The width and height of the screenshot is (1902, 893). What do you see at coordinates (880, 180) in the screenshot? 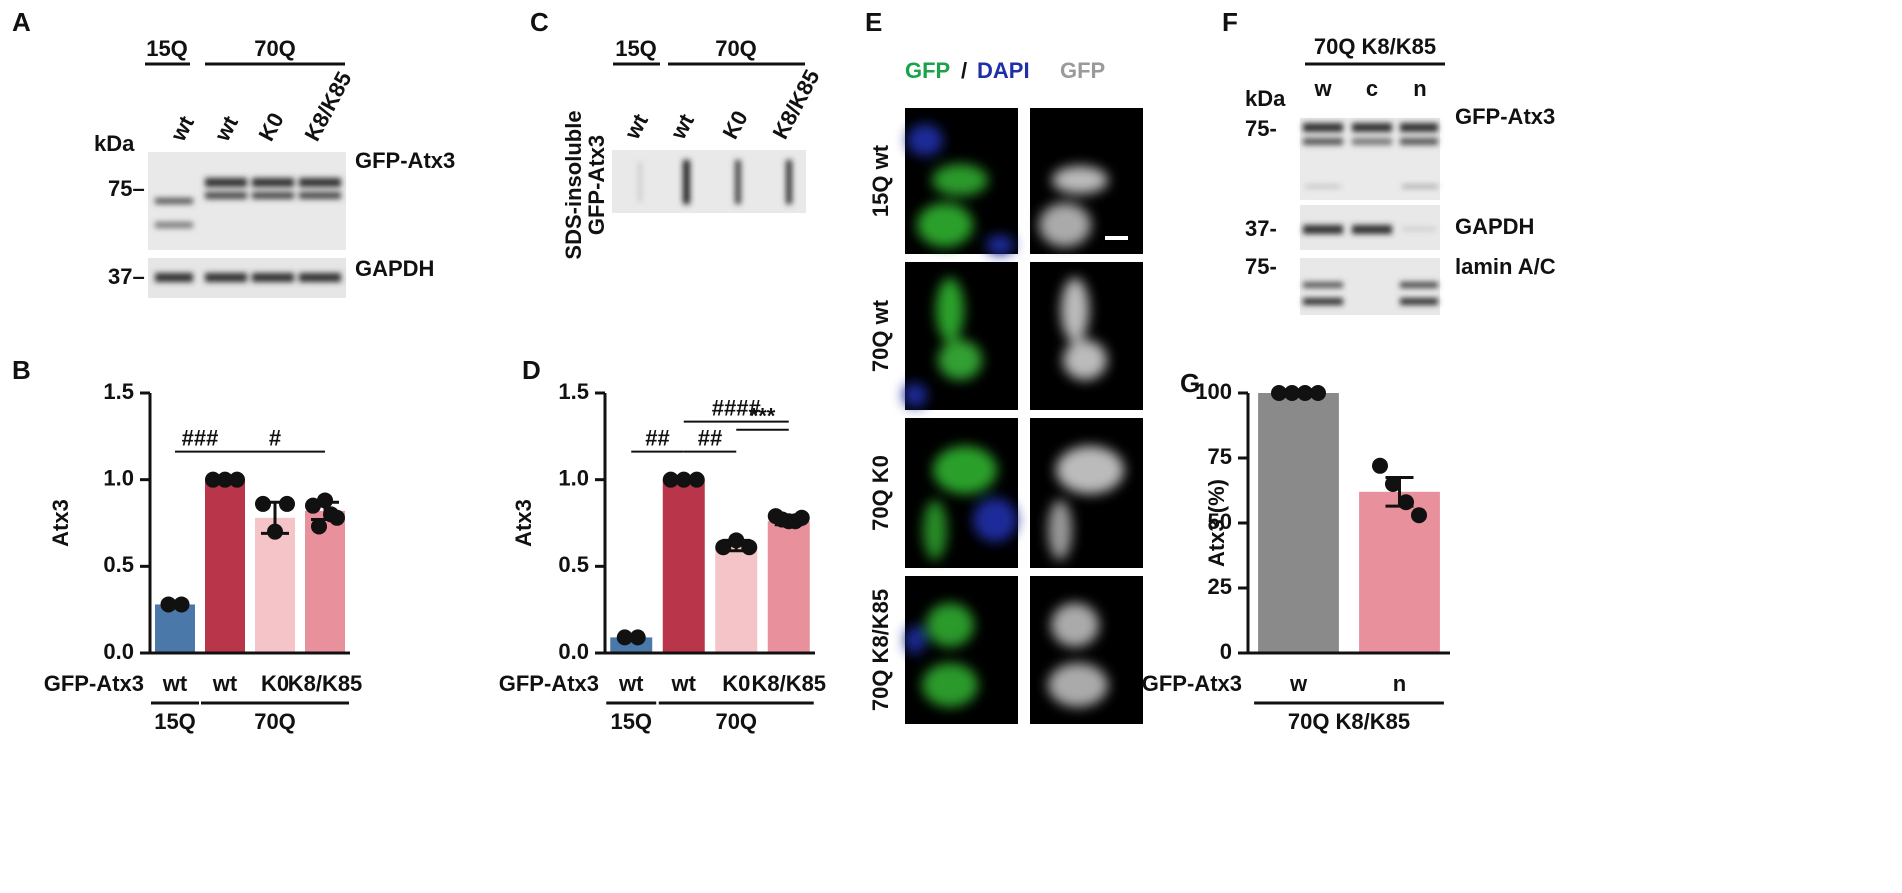
I see `row-label: 15Q wt` at bounding box center [880, 180].